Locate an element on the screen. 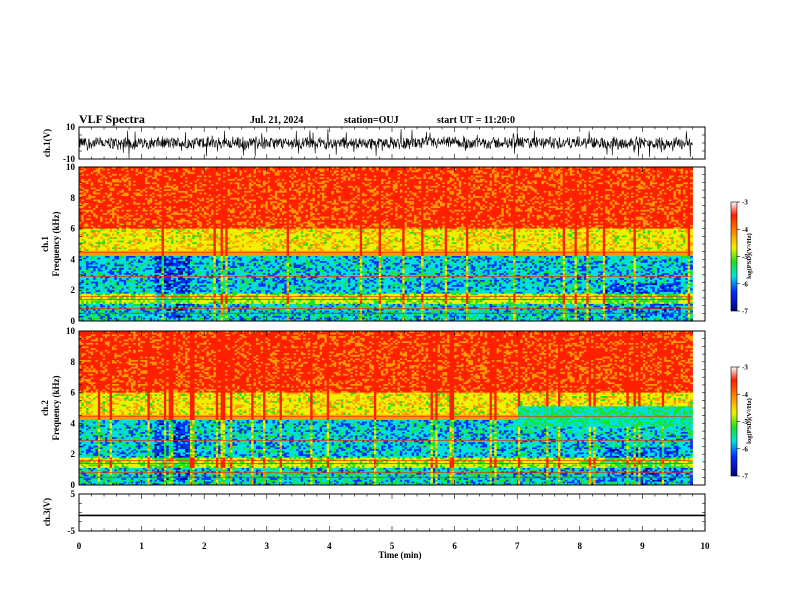 Image resolution: width=792 pixels, height=612 pixels. ch1-waveform-line is located at coordinates (386, 143).